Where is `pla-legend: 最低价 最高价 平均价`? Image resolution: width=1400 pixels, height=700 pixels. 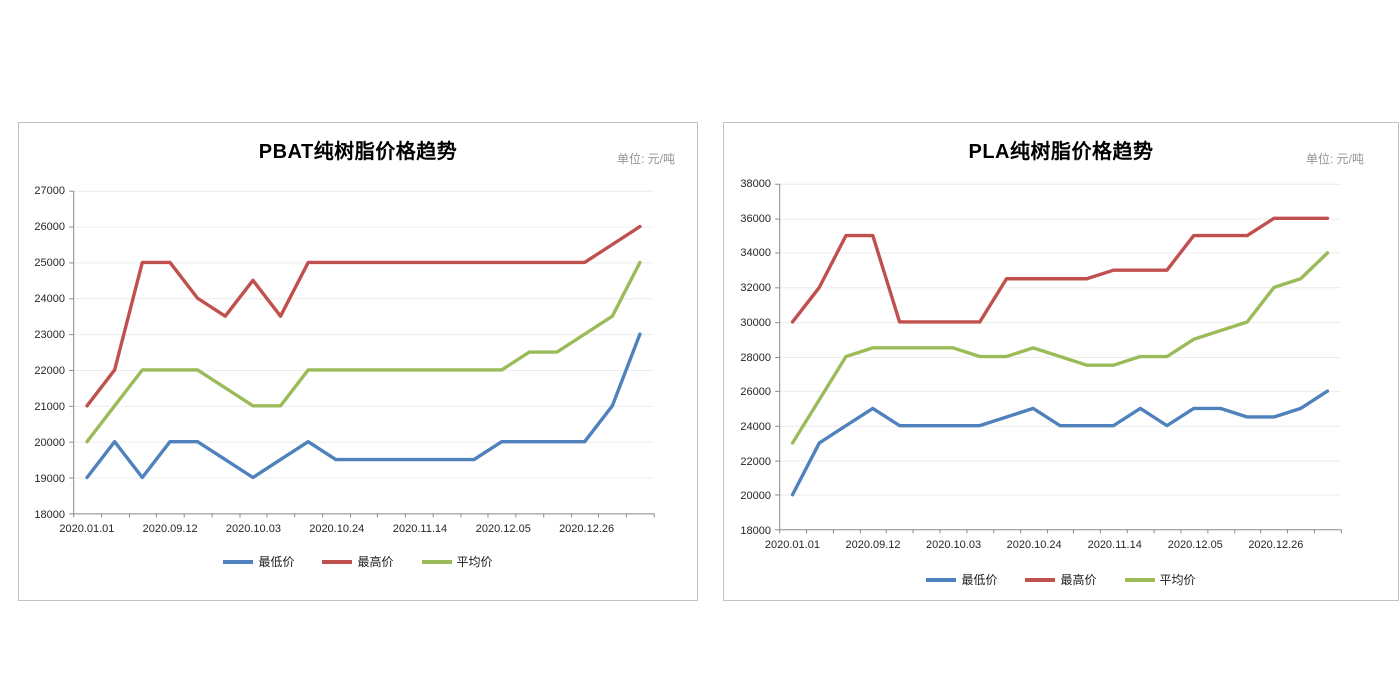 pla-legend: 最低价 最高价 平均价 is located at coordinates (1061, 579).